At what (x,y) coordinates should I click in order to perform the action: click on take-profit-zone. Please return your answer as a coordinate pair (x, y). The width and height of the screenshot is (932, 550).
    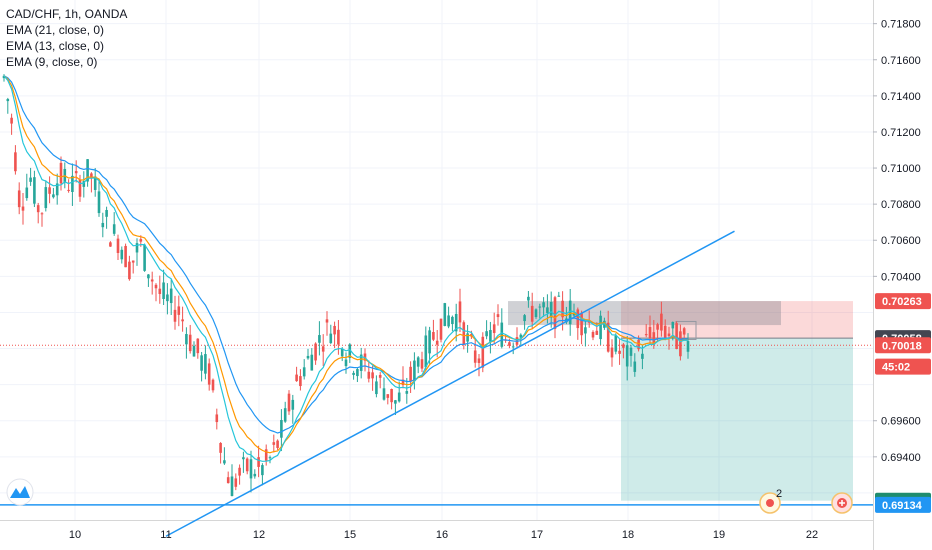
    Looking at the image, I should click on (737, 419).